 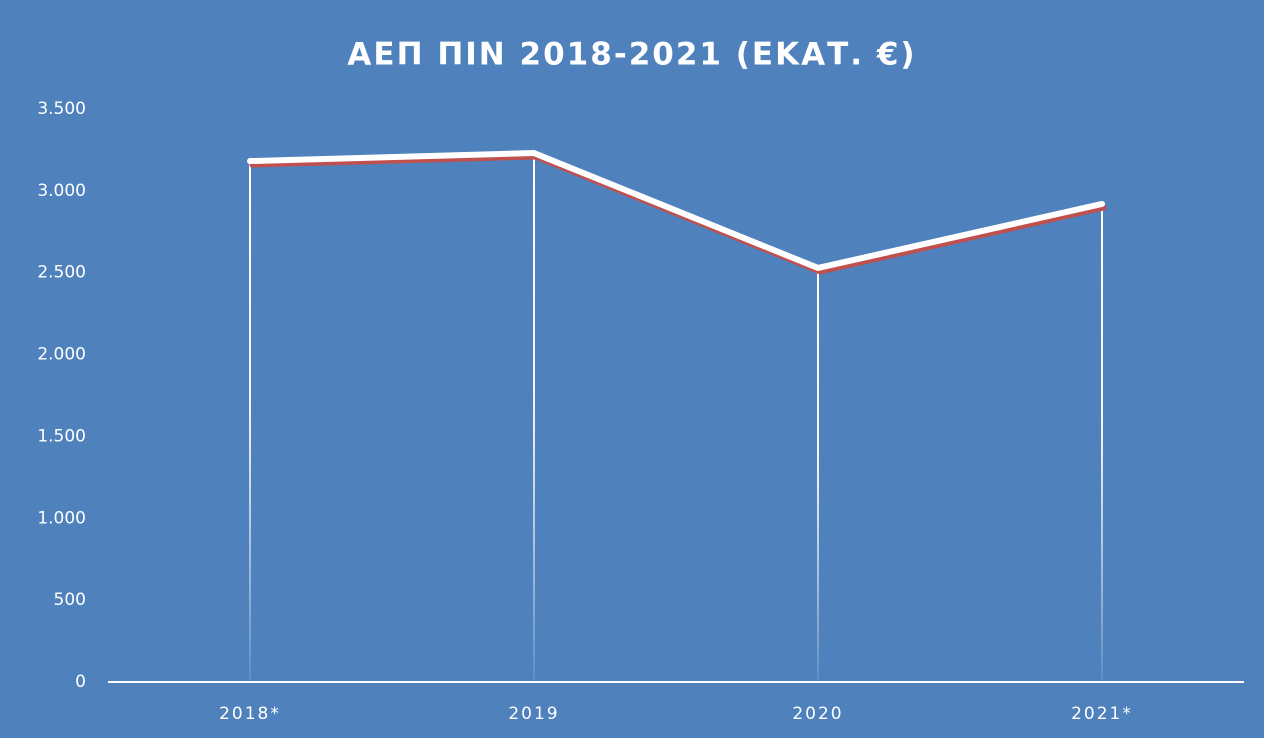 What do you see at coordinates (61, 518) in the screenshot?
I see `y-tick-label: 1.000` at bounding box center [61, 518].